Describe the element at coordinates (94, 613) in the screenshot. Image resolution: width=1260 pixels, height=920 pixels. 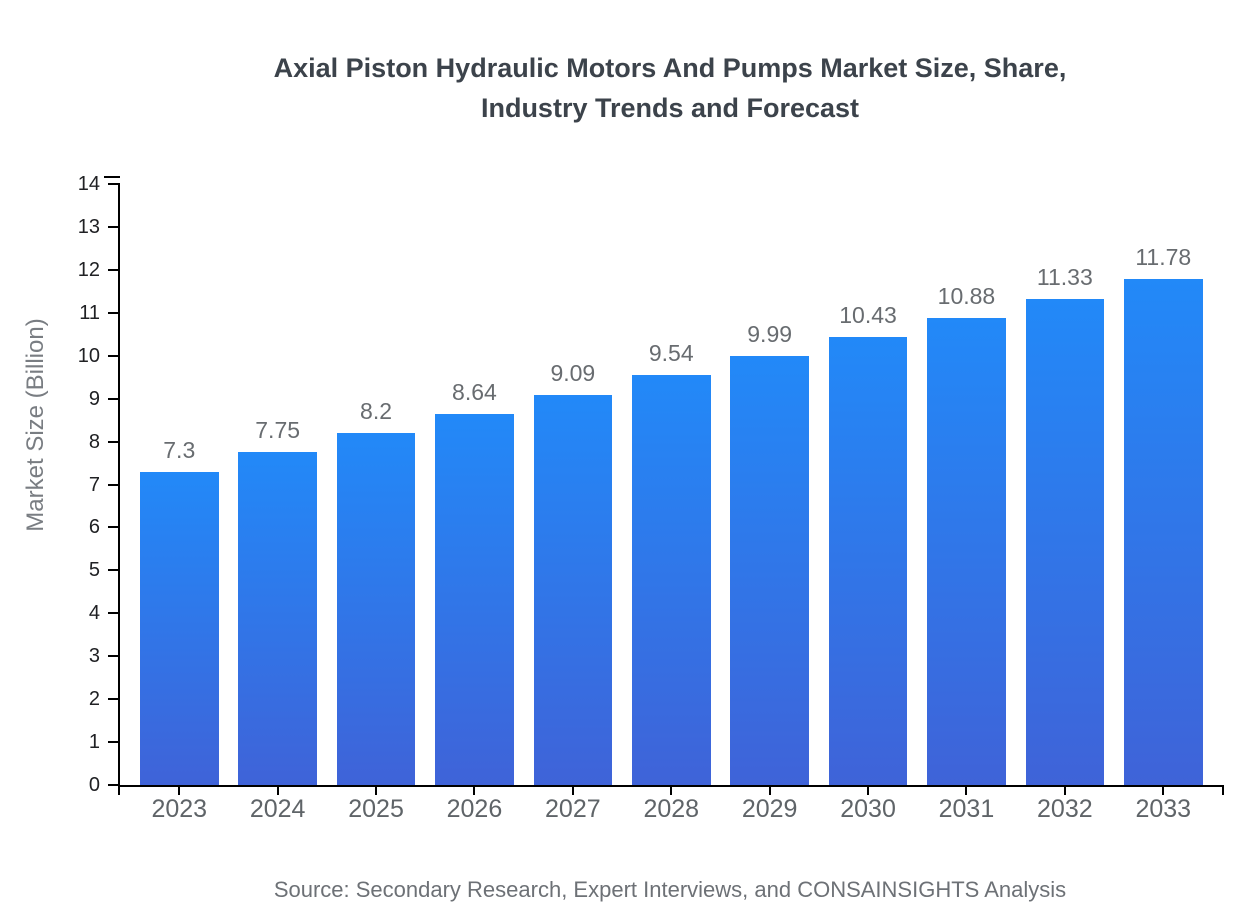
I see `y-axis-tick-label: 4` at that location.